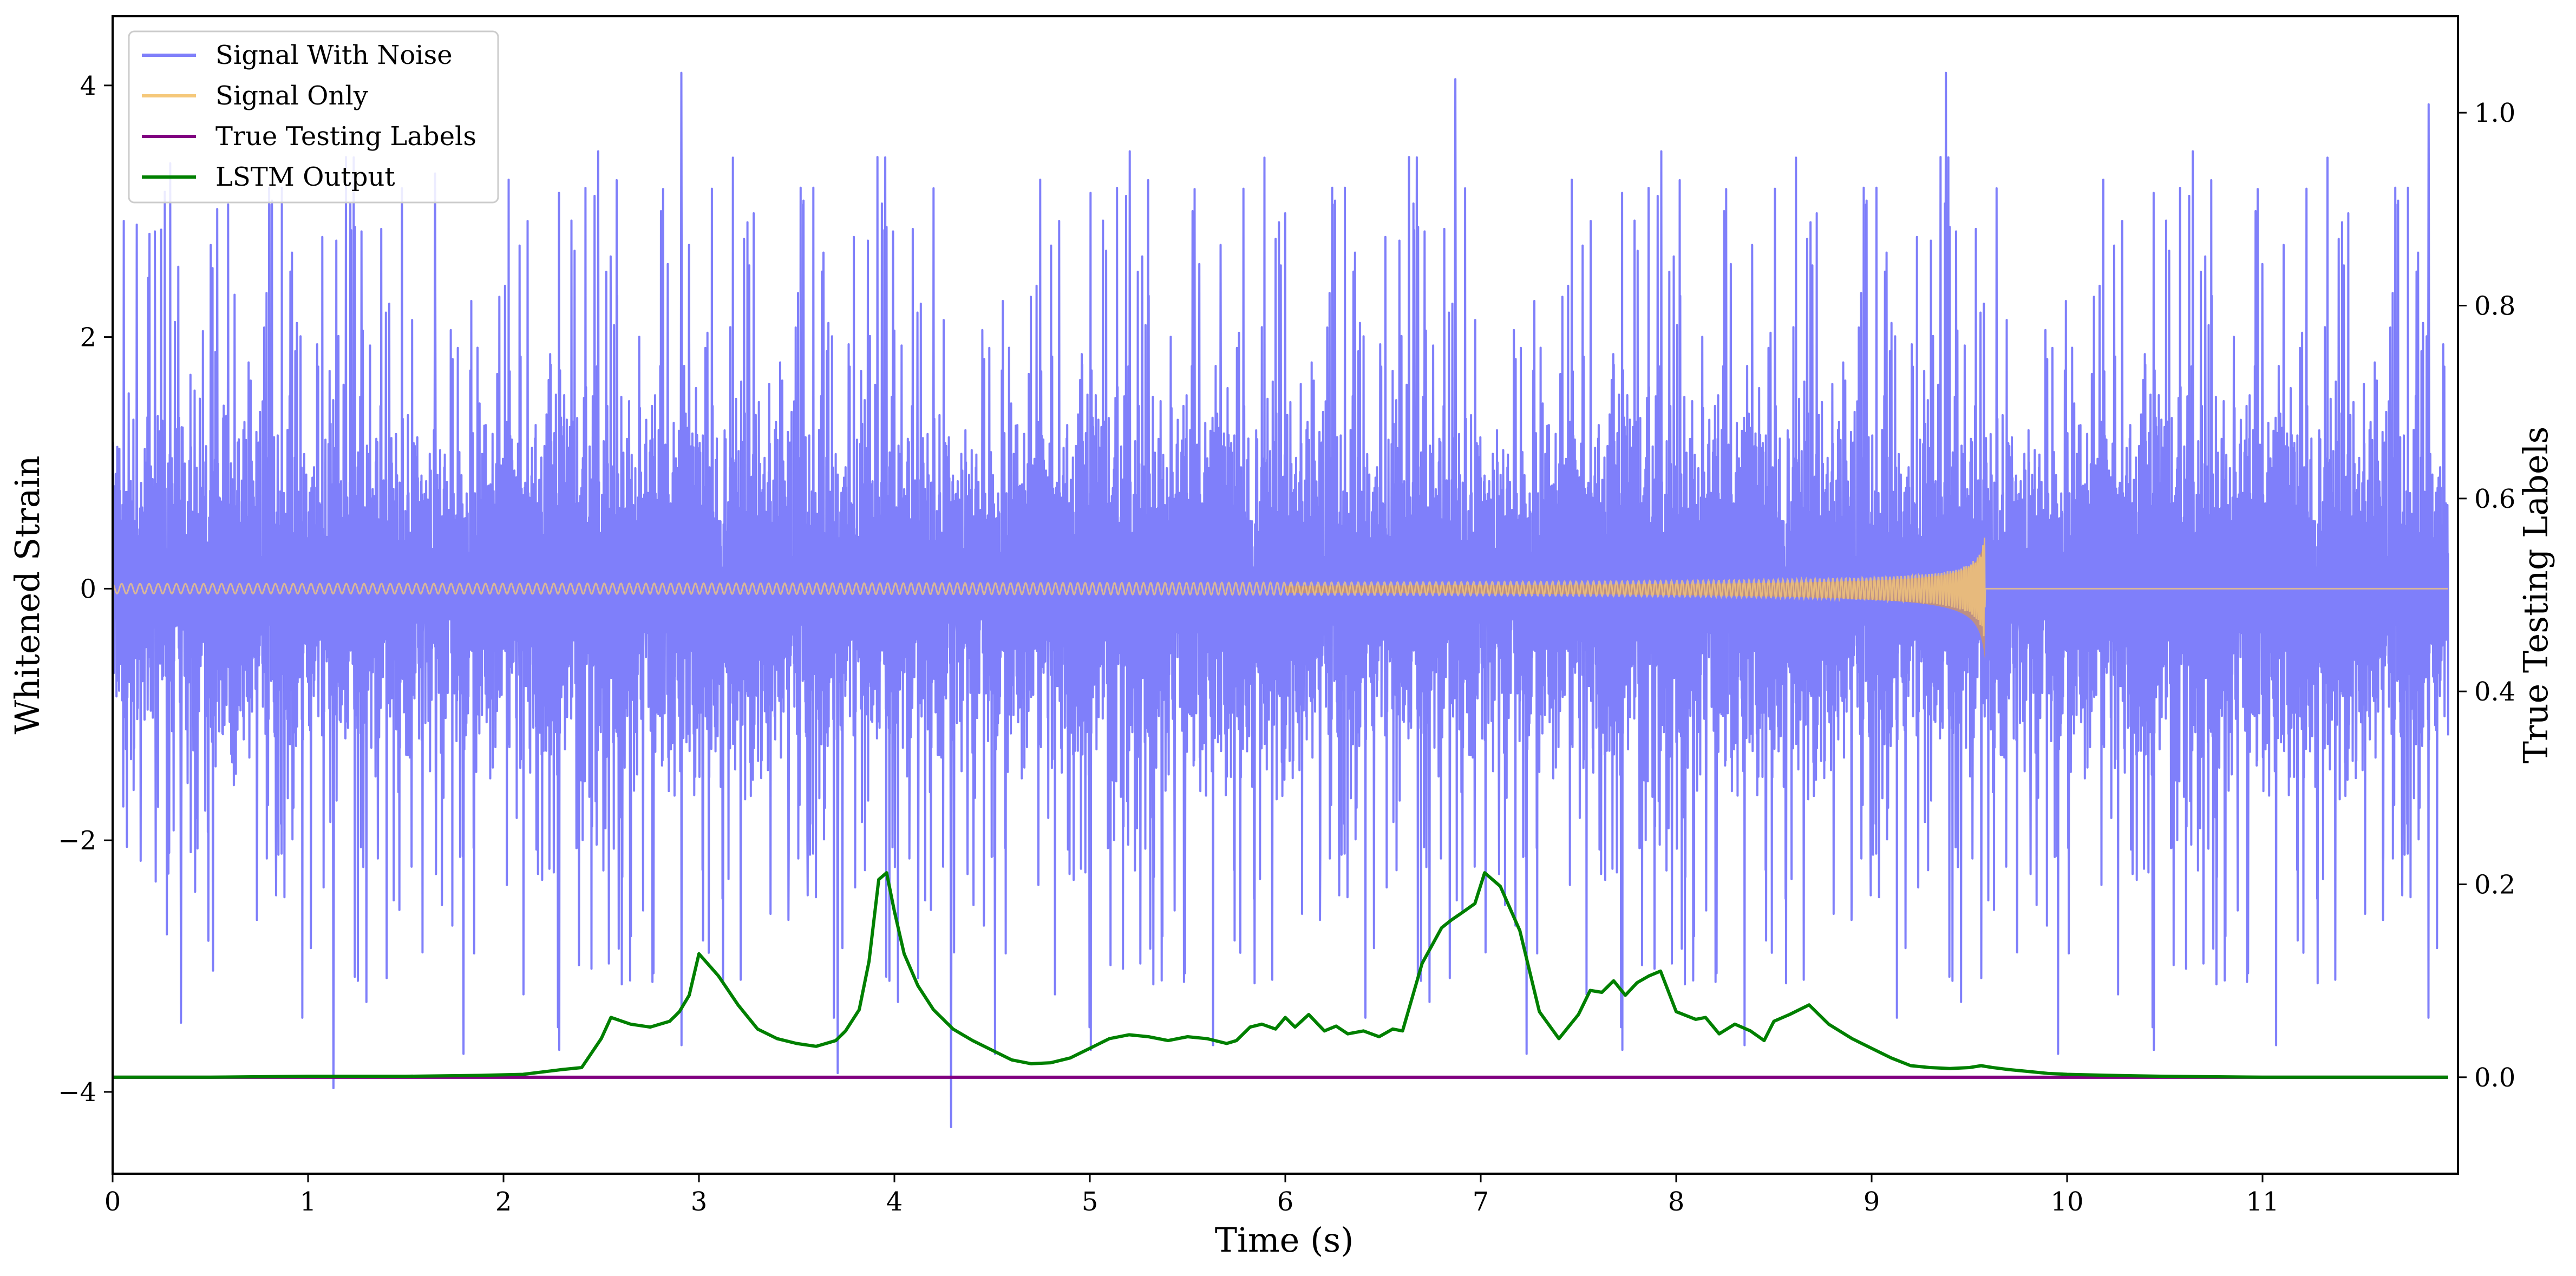  Describe the element at coordinates (2495, 692) in the screenshot. I see `y-right-tick-label: 0.4` at that location.